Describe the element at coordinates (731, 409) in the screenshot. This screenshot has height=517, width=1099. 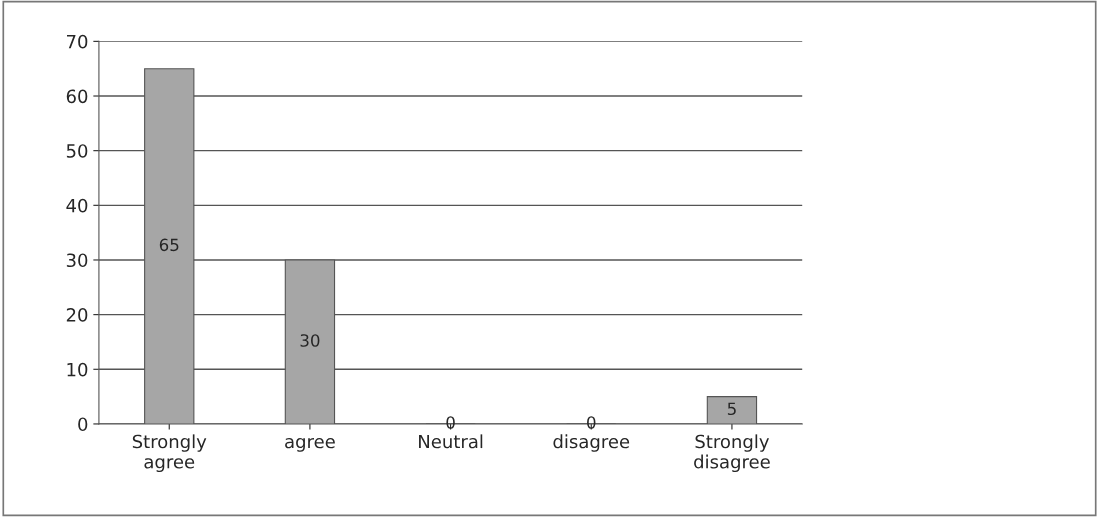
I see `data-label: 5` at that location.